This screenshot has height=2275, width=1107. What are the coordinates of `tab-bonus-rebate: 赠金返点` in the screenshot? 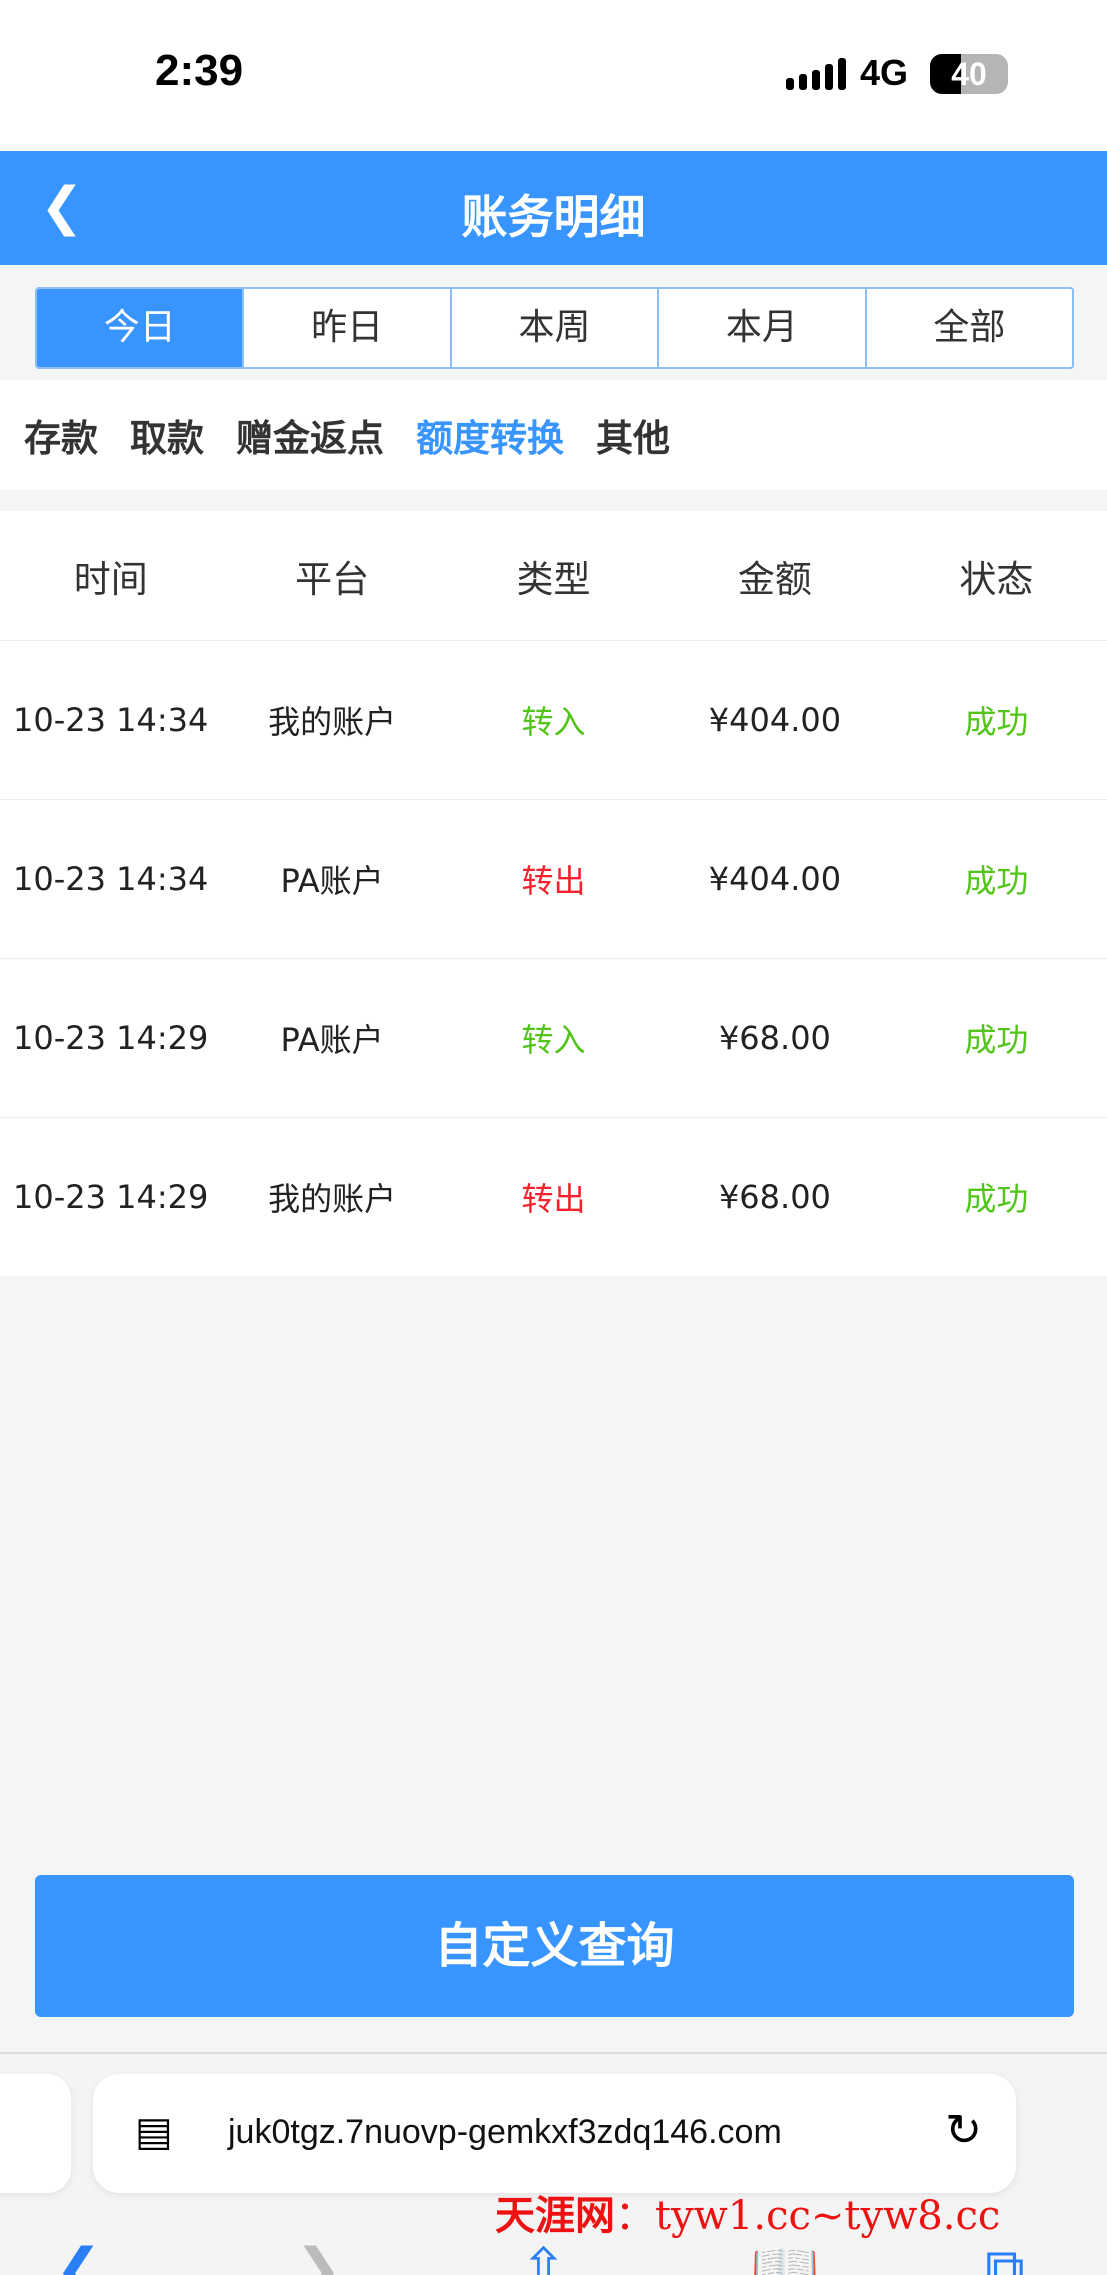 It's located at (310, 438).